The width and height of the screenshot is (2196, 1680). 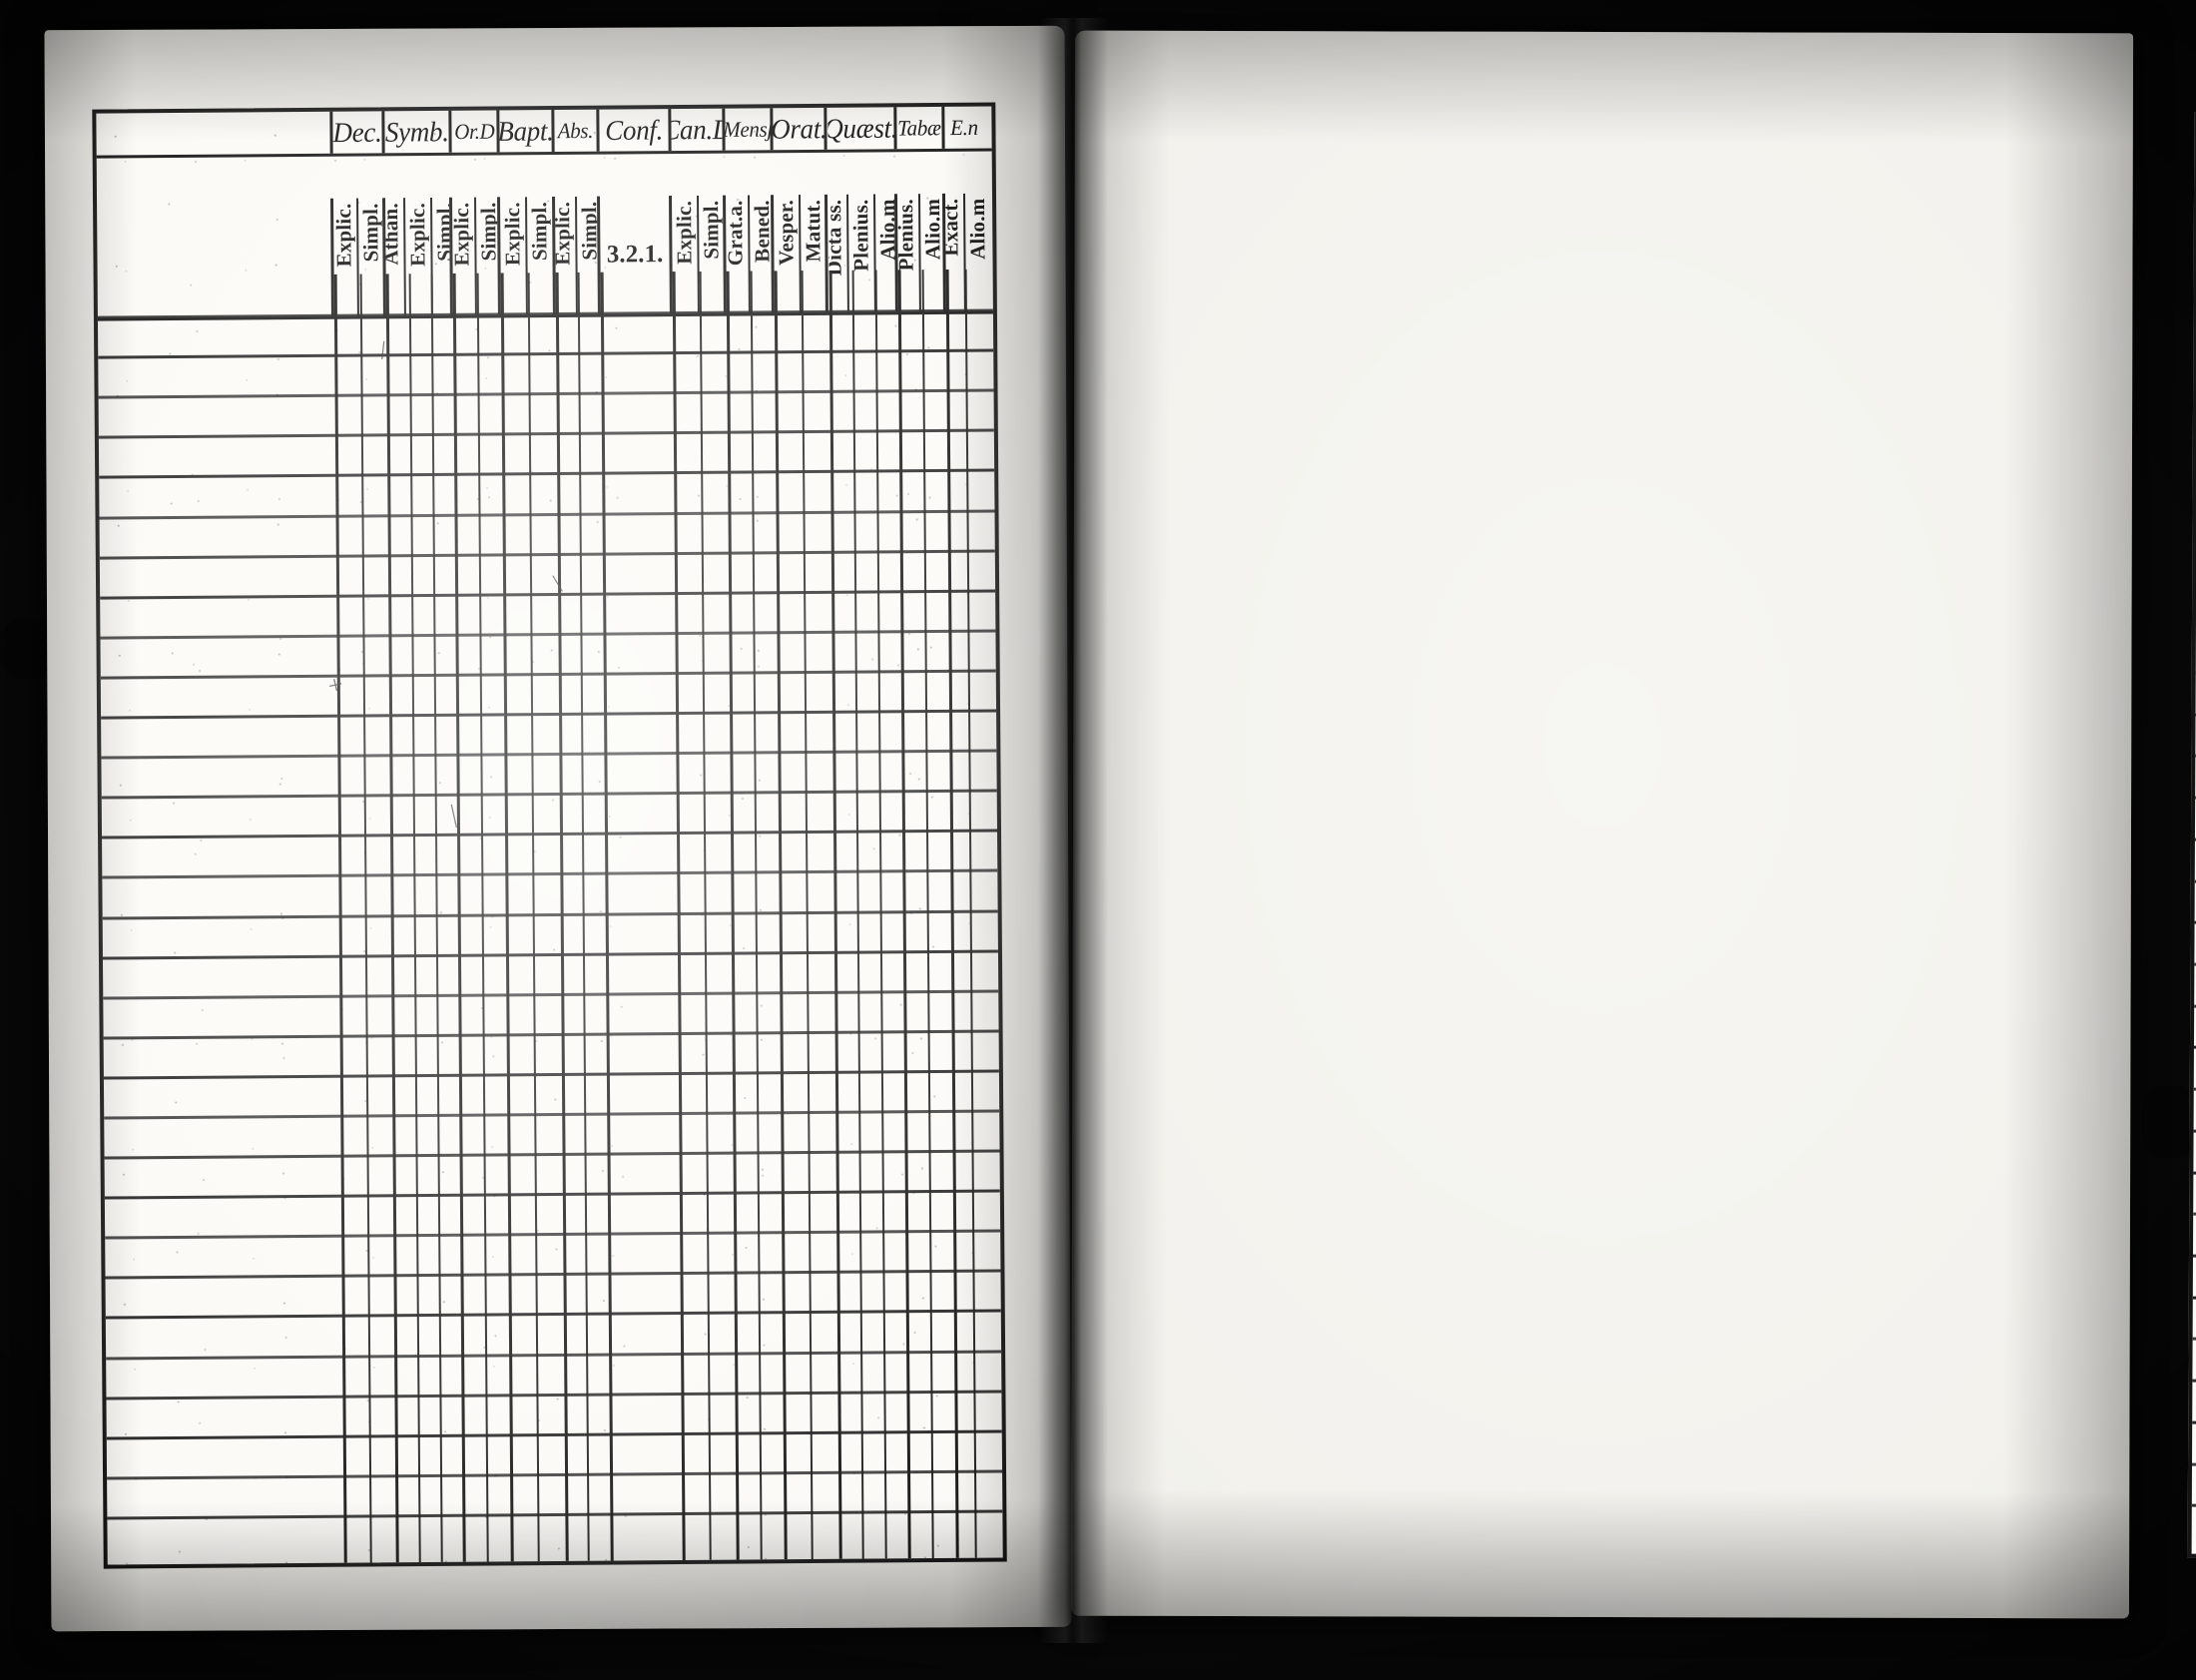 I want to click on verso-sub-label-symb-0: Athan., so click(x=394, y=234).